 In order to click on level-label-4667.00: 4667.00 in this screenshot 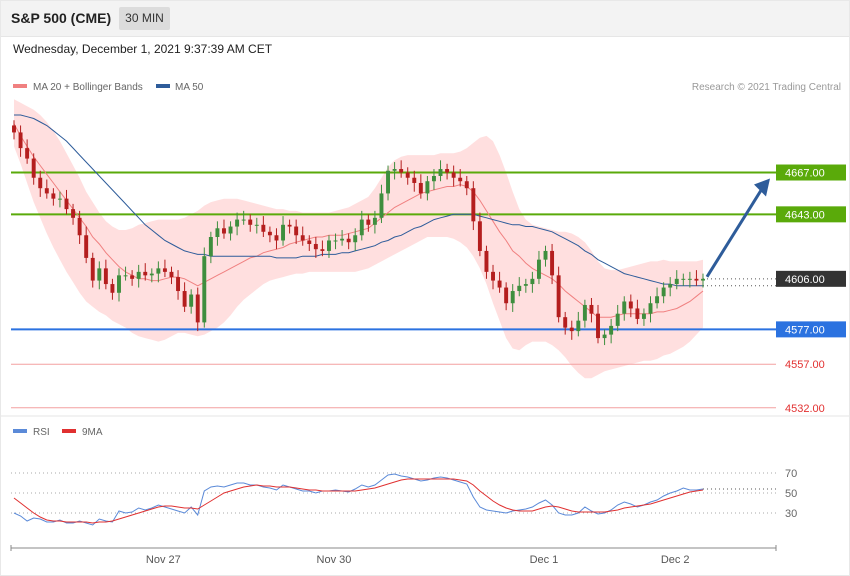, I will do `click(805, 174)`.